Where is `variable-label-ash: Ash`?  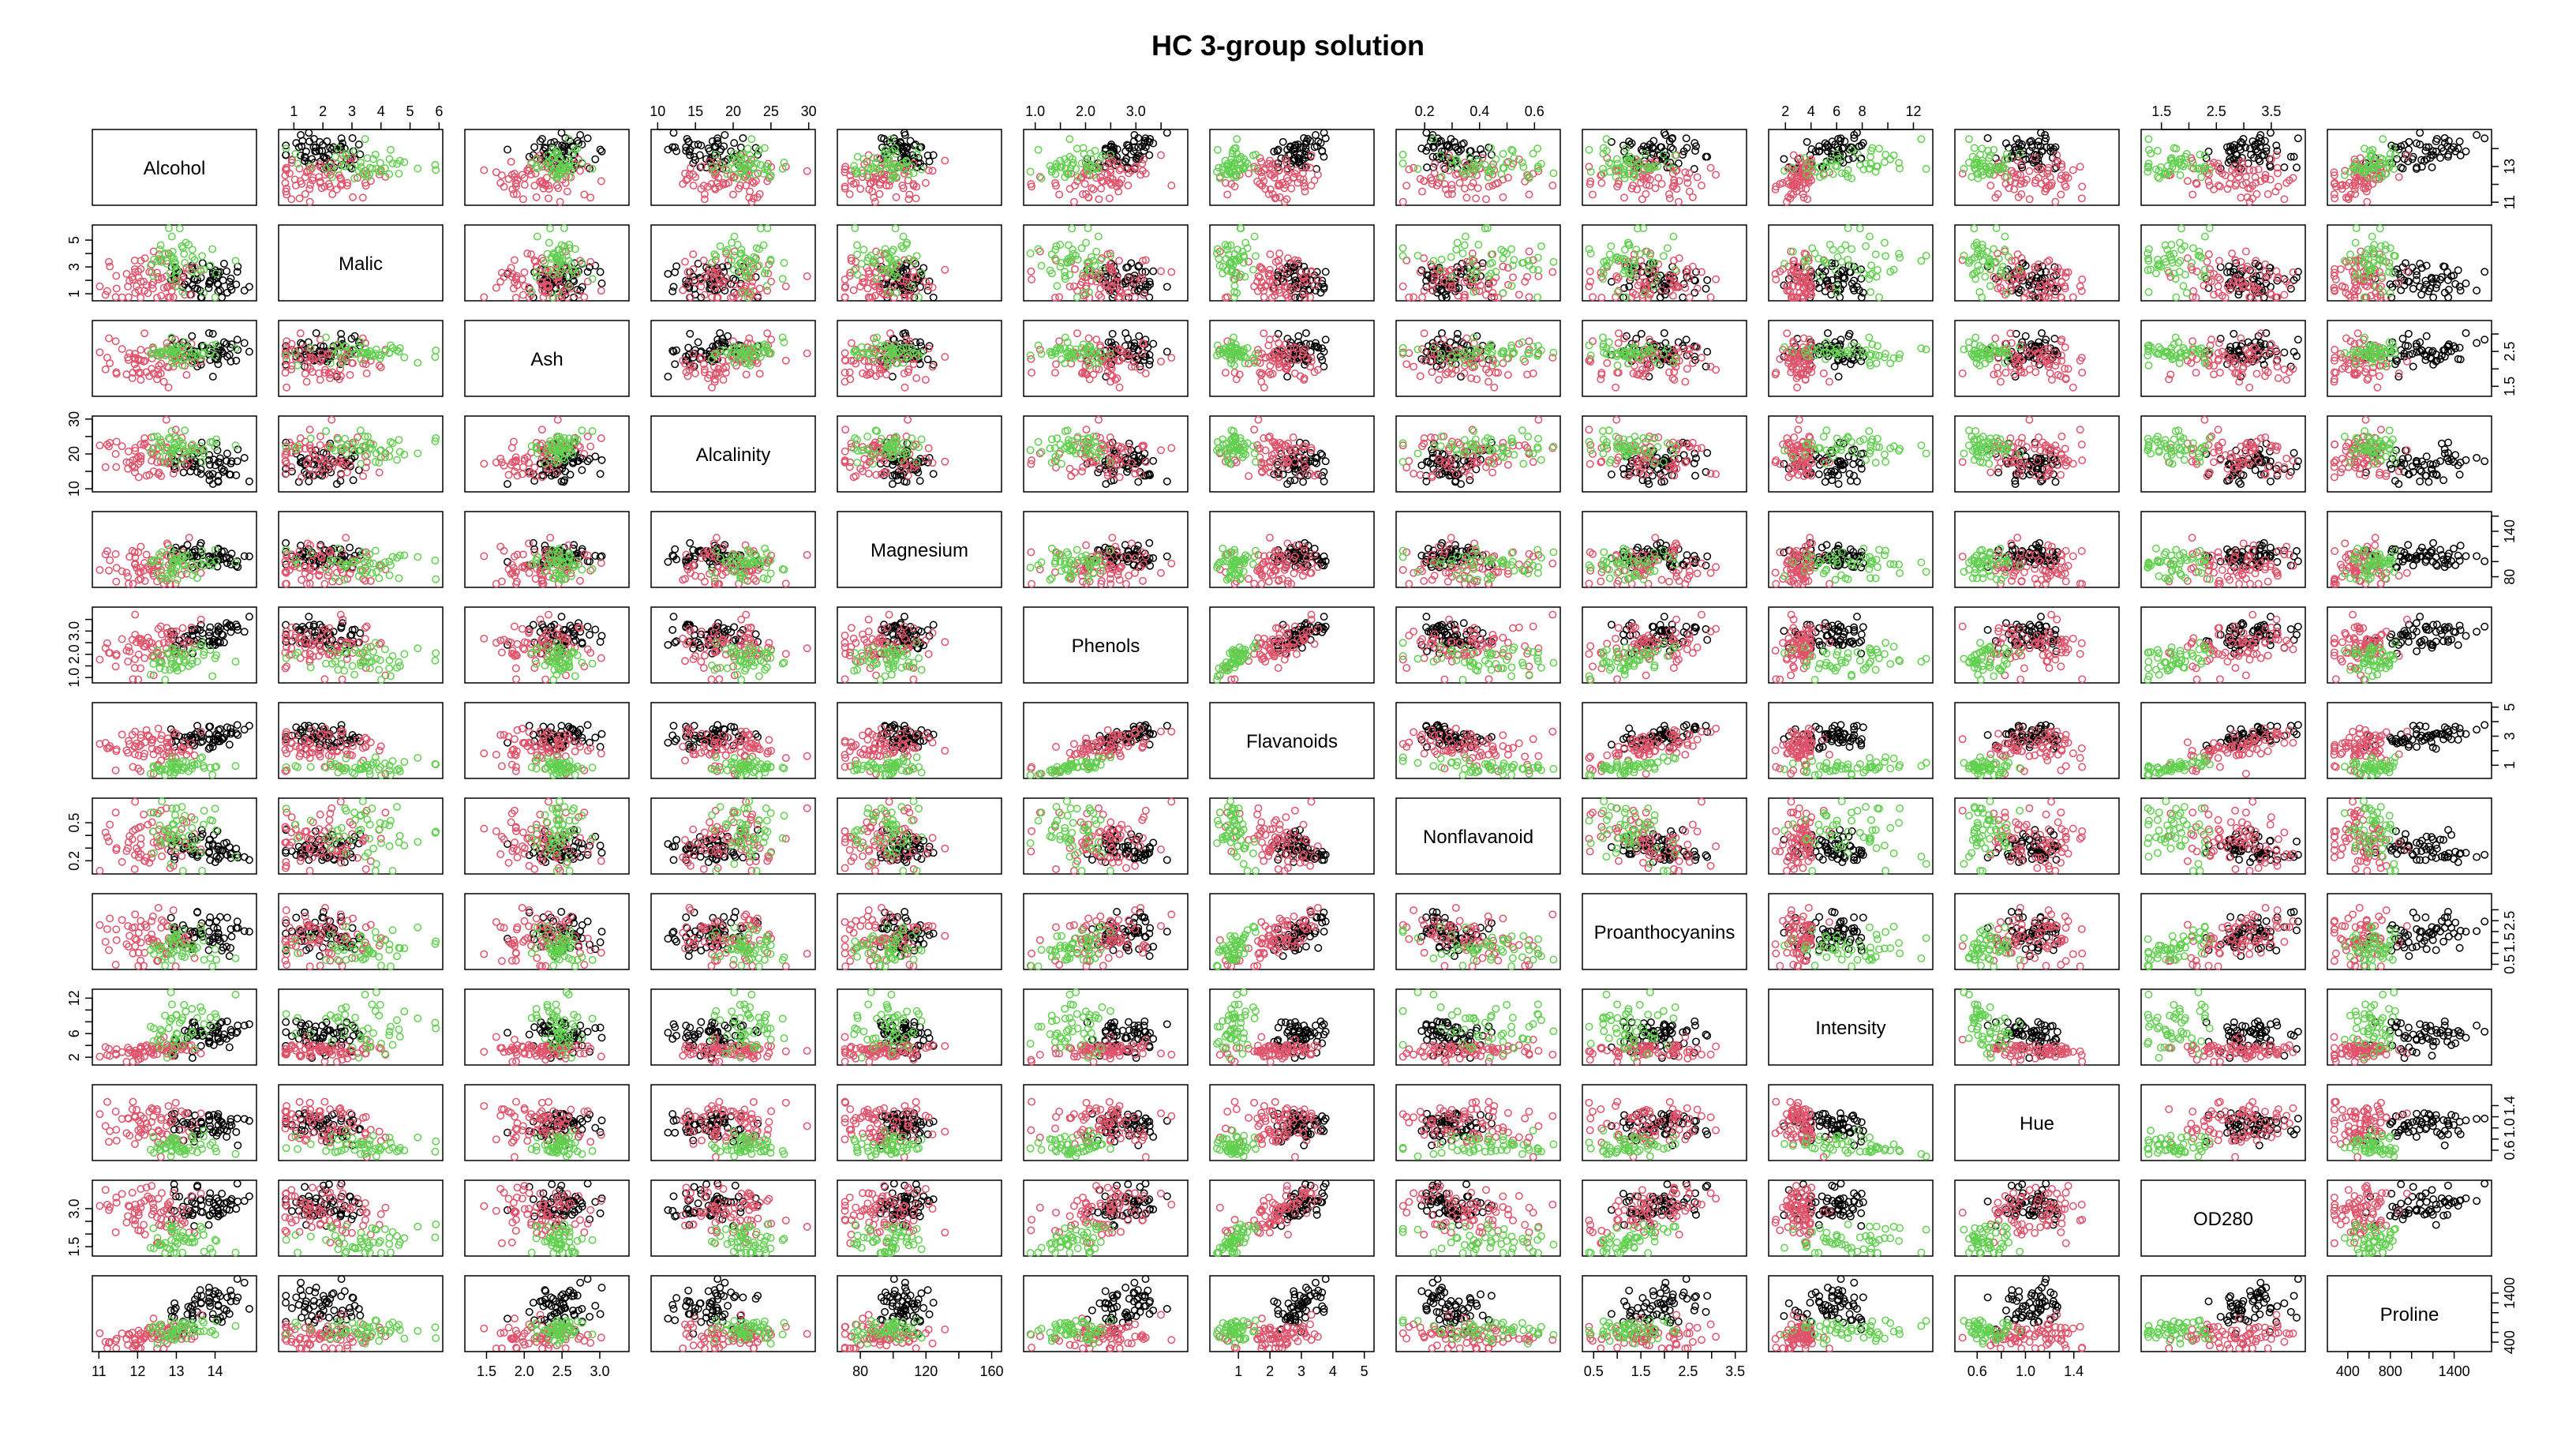
variable-label-ash: Ash is located at coordinates (546, 359).